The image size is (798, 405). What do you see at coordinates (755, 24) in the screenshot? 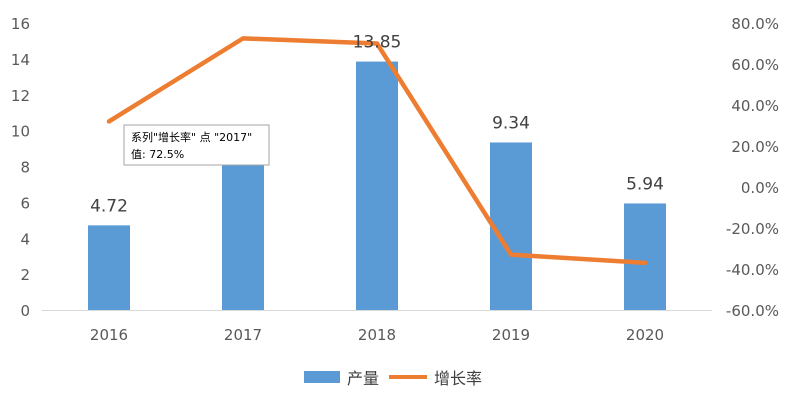
I see `y-right-tick-label: 80.0%` at bounding box center [755, 24].